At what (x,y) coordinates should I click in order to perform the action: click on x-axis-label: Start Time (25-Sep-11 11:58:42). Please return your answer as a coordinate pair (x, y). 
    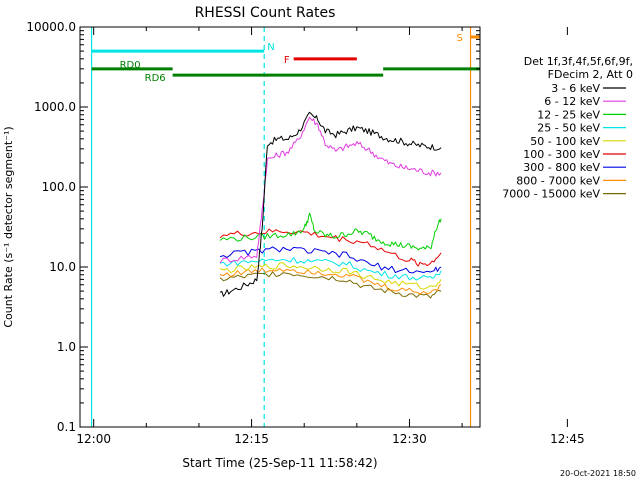
    Looking at the image, I should click on (279, 463).